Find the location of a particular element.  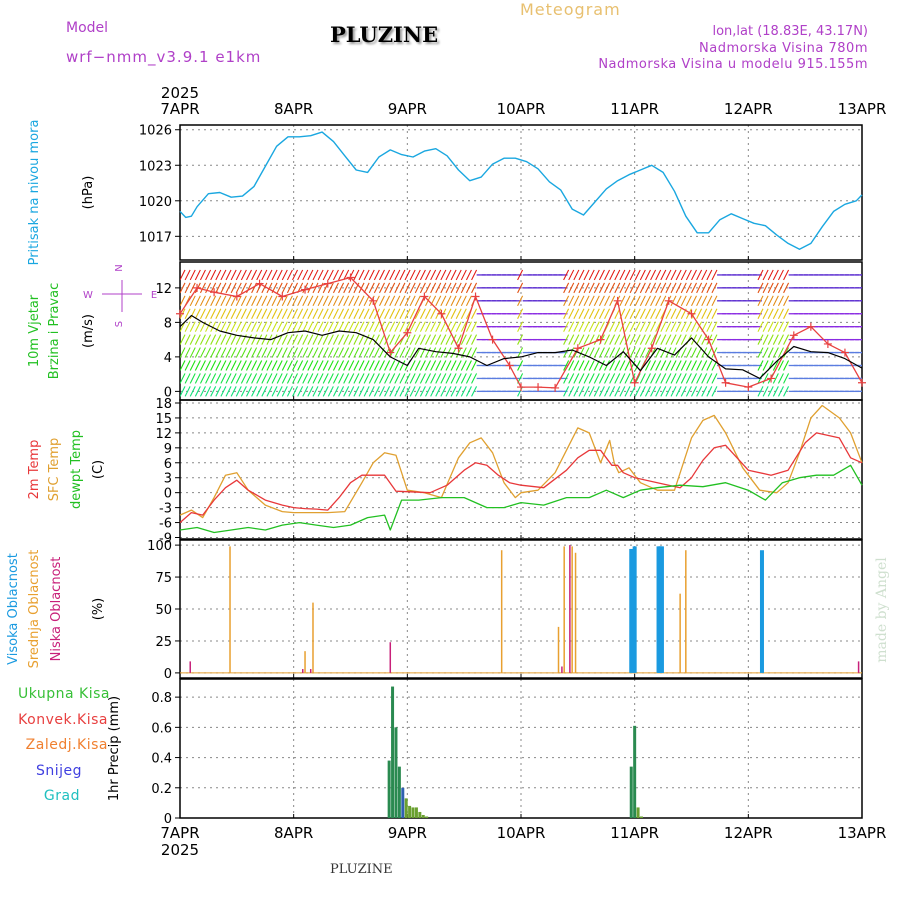

model-elevation-text: Nadmorska Visina u modelu 915.155m is located at coordinates (733, 64).